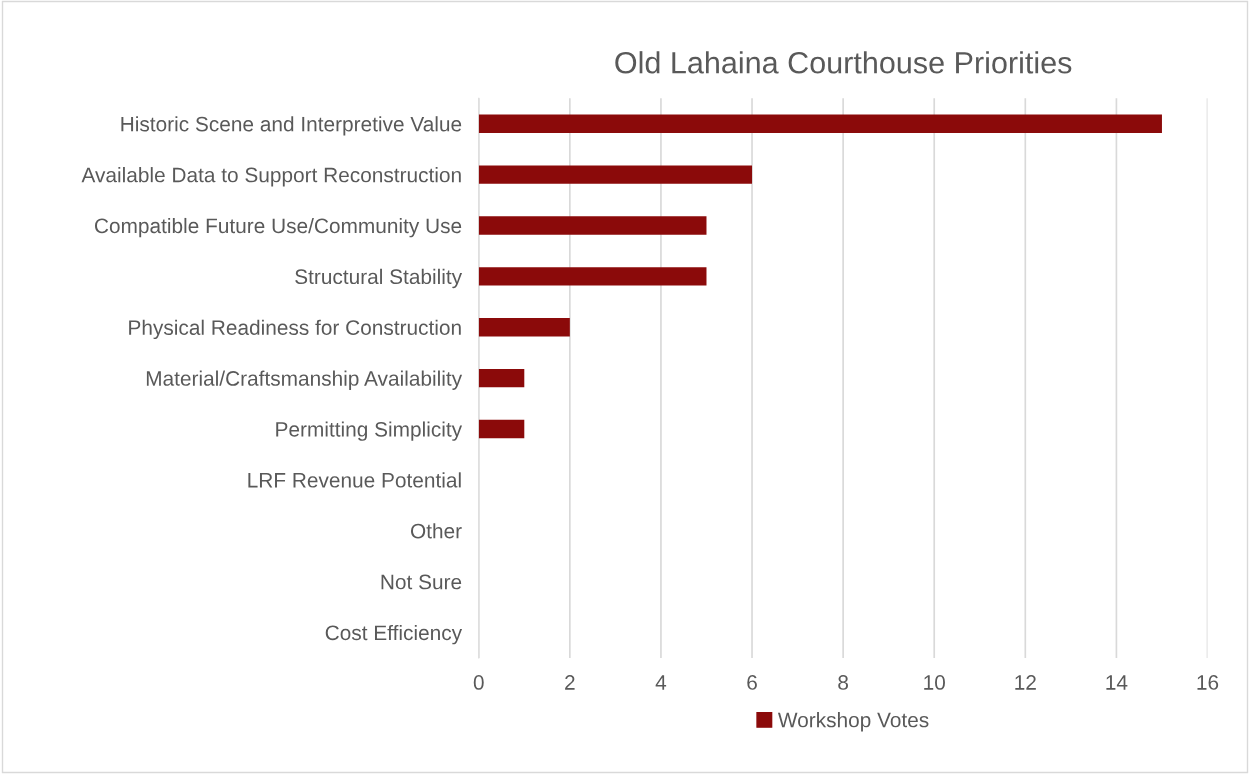 Image resolution: width=1250 pixels, height=774 pixels. What do you see at coordinates (1208, 682) in the screenshot?
I see `x-tick-label: 16` at bounding box center [1208, 682].